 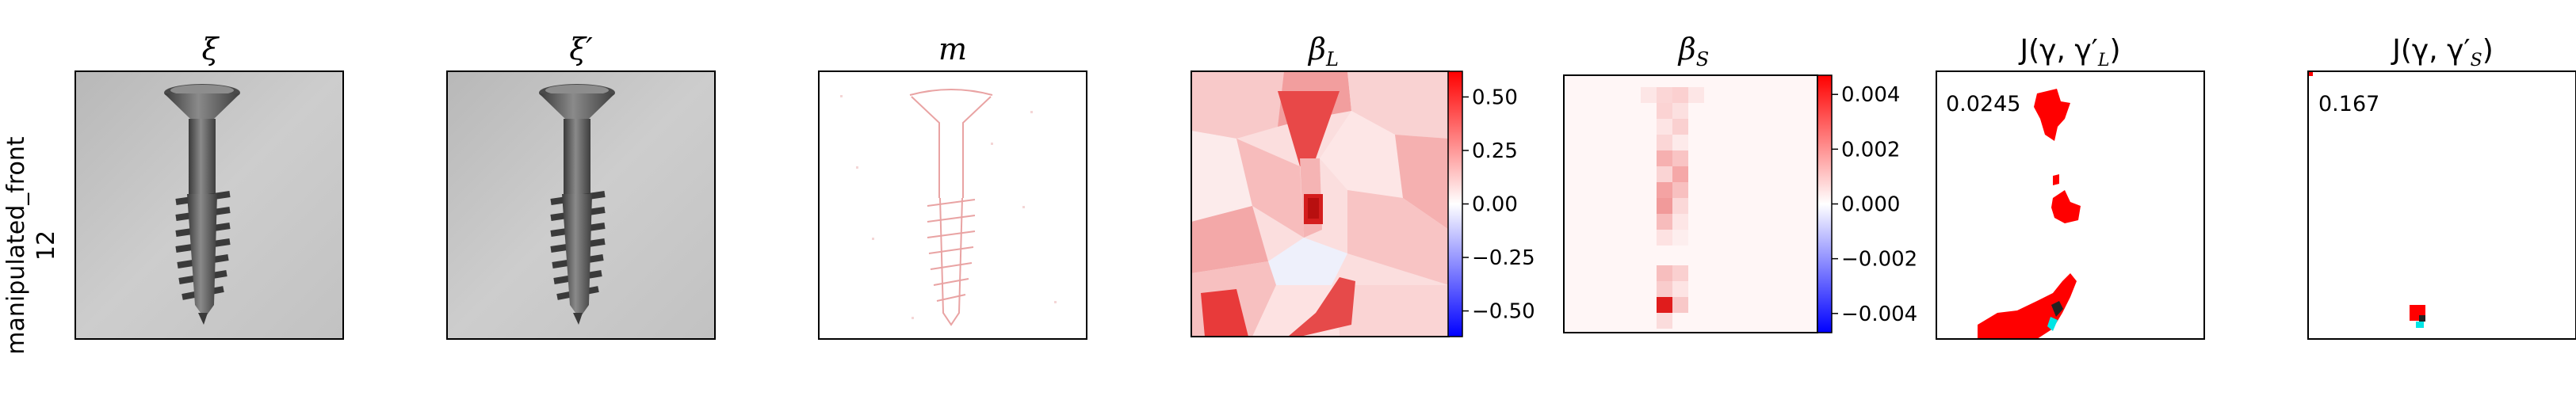 I want to click on screw-image-xi-prime, so click(x=577, y=204).